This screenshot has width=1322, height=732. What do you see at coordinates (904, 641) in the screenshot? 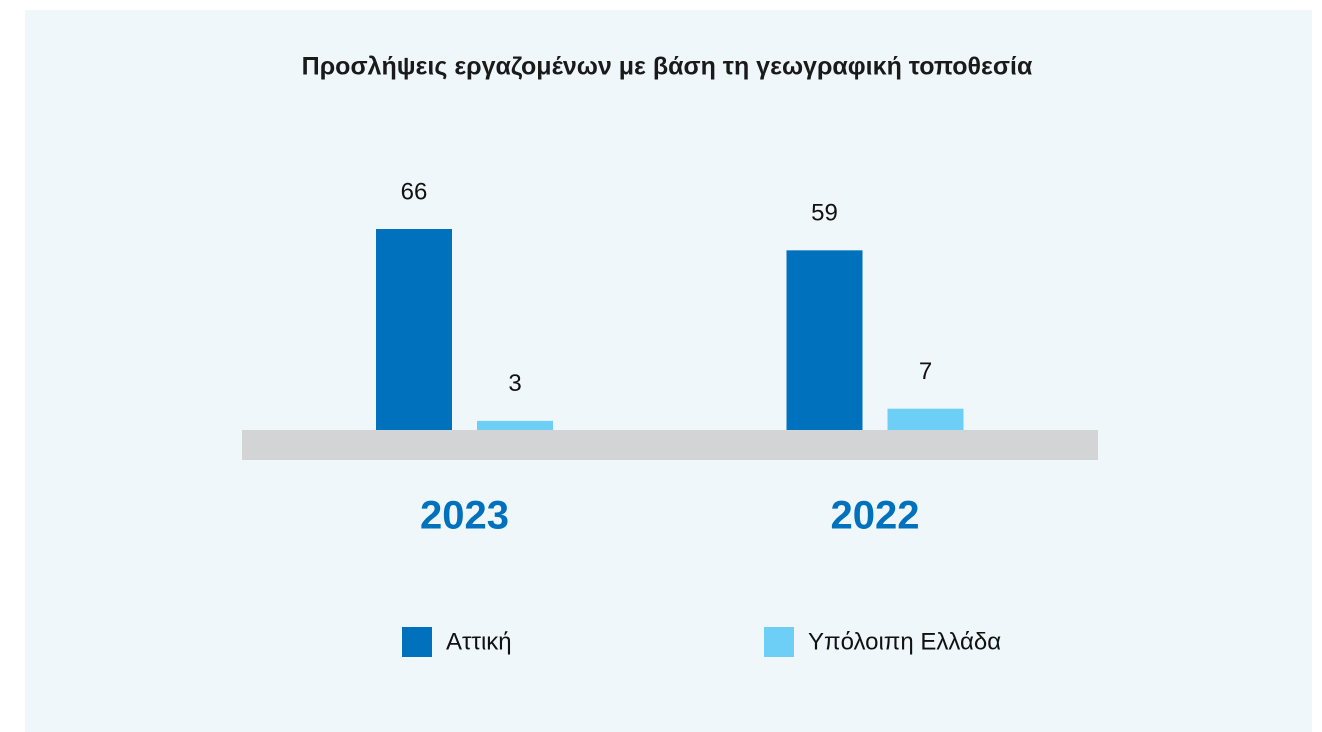
I see `legend-label: Υπόλοιπη Ελλάδα` at bounding box center [904, 641].